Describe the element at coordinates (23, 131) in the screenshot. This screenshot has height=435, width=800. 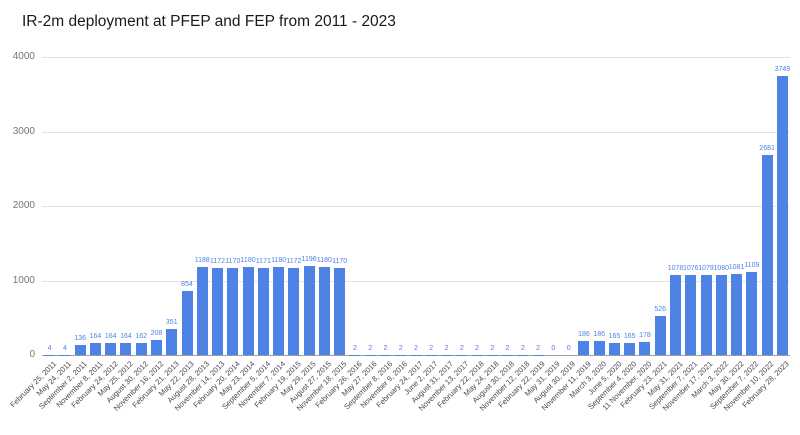
I see `y-tick-label: 3000` at that location.